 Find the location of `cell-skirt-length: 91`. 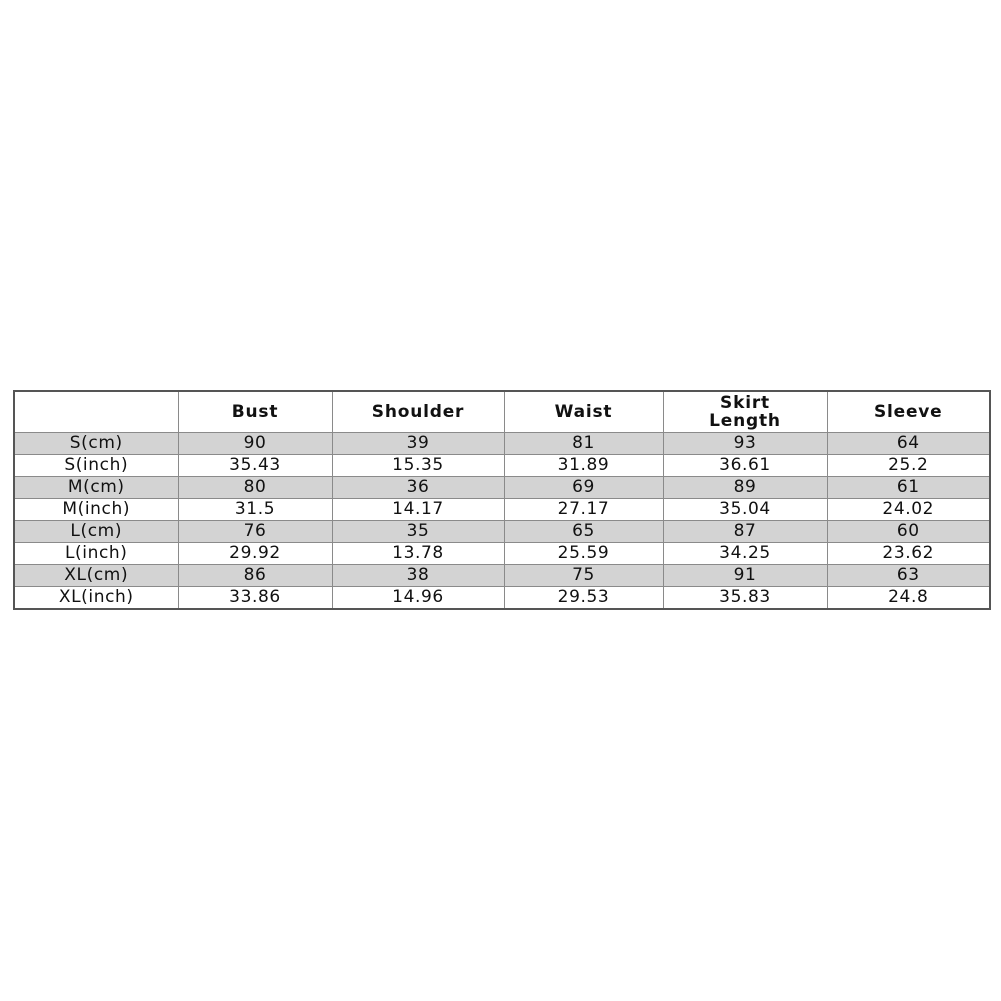

cell-skirt-length: 91 is located at coordinates (745, 575).